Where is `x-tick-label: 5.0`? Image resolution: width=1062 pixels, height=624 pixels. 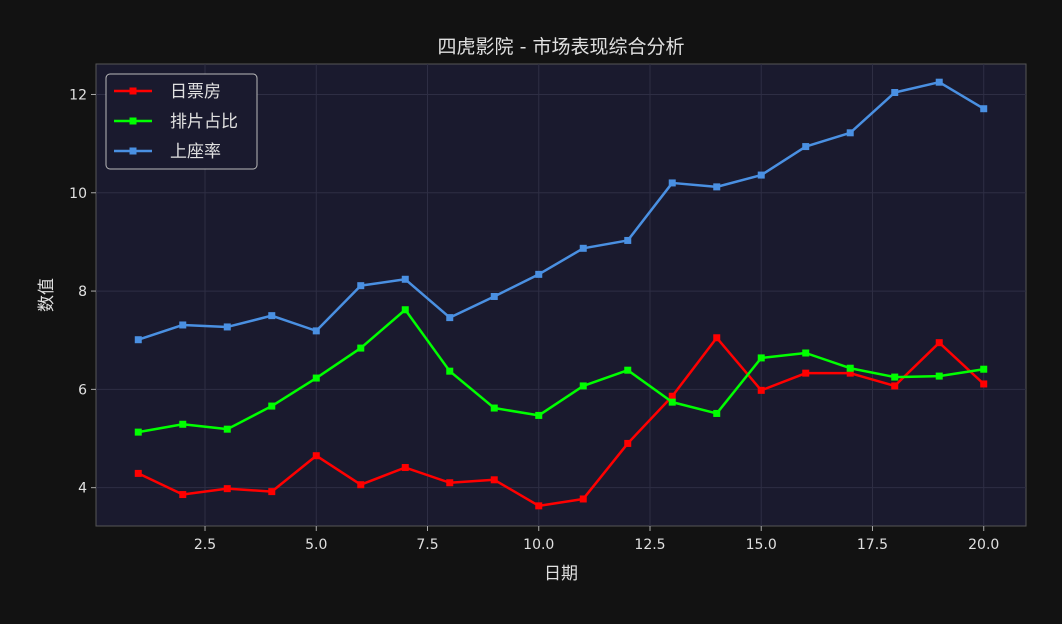
x-tick-label: 5.0 is located at coordinates (316, 545).